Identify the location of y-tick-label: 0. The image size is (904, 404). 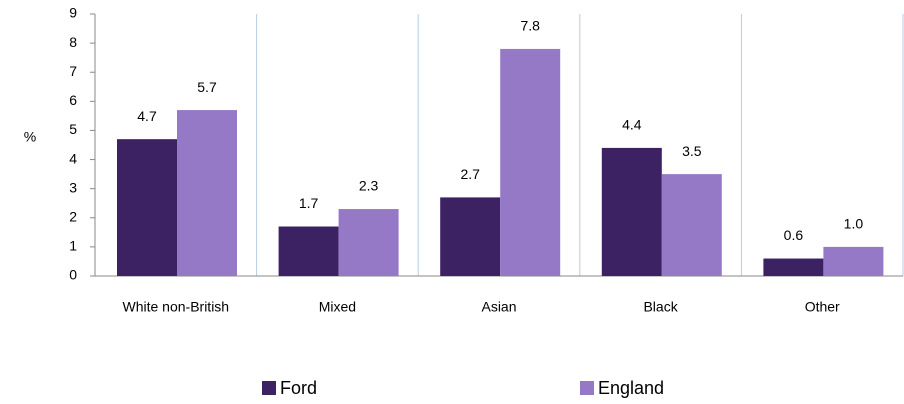
(73, 275).